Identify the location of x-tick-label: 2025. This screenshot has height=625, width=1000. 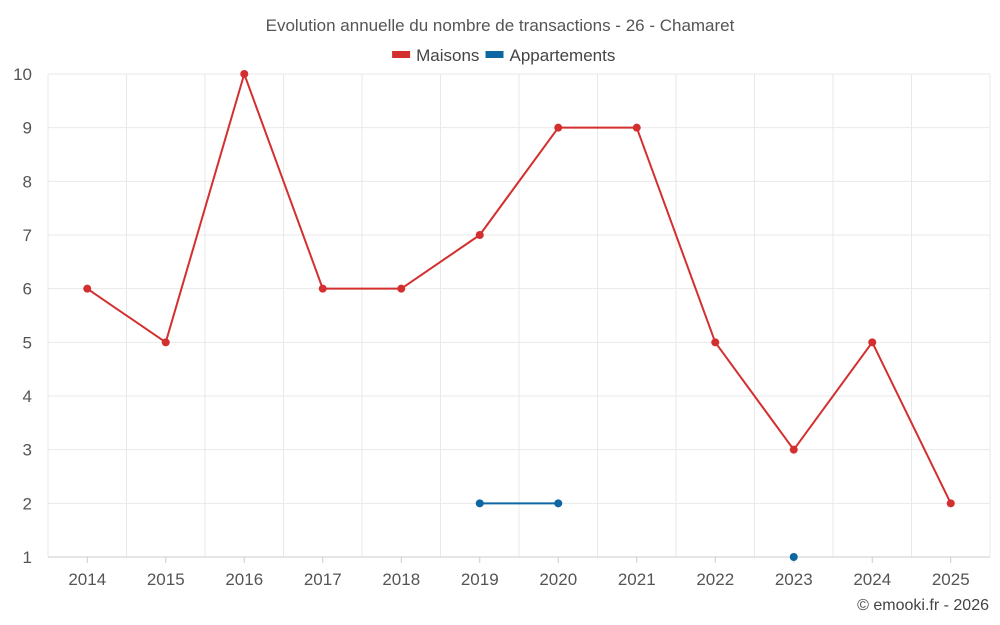
(951, 579).